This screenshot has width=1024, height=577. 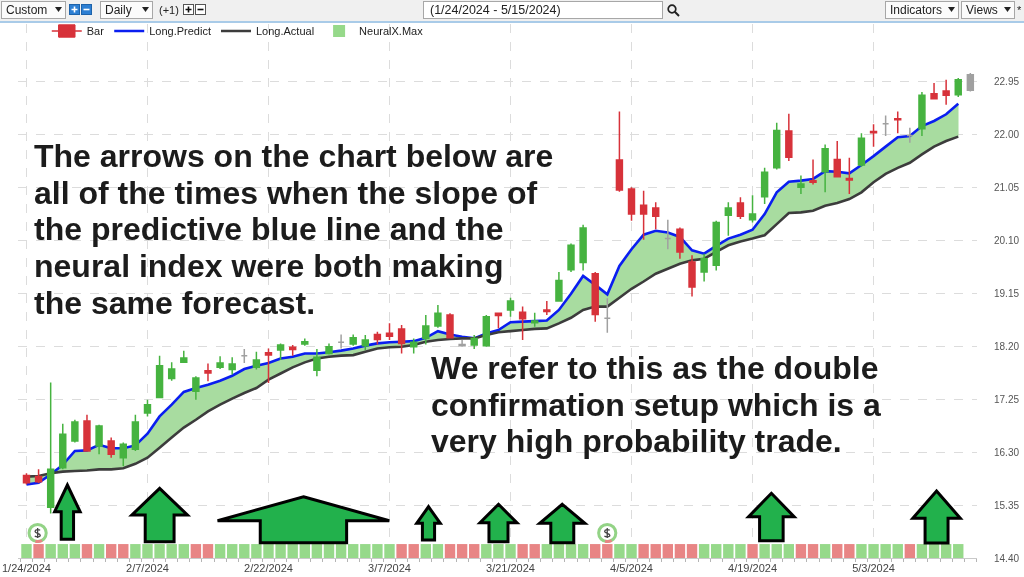 What do you see at coordinates (656, 405) in the screenshot?
I see `annotation: We refer to this as the double confirmation setup which is a very high probability trade.` at bounding box center [656, 405].